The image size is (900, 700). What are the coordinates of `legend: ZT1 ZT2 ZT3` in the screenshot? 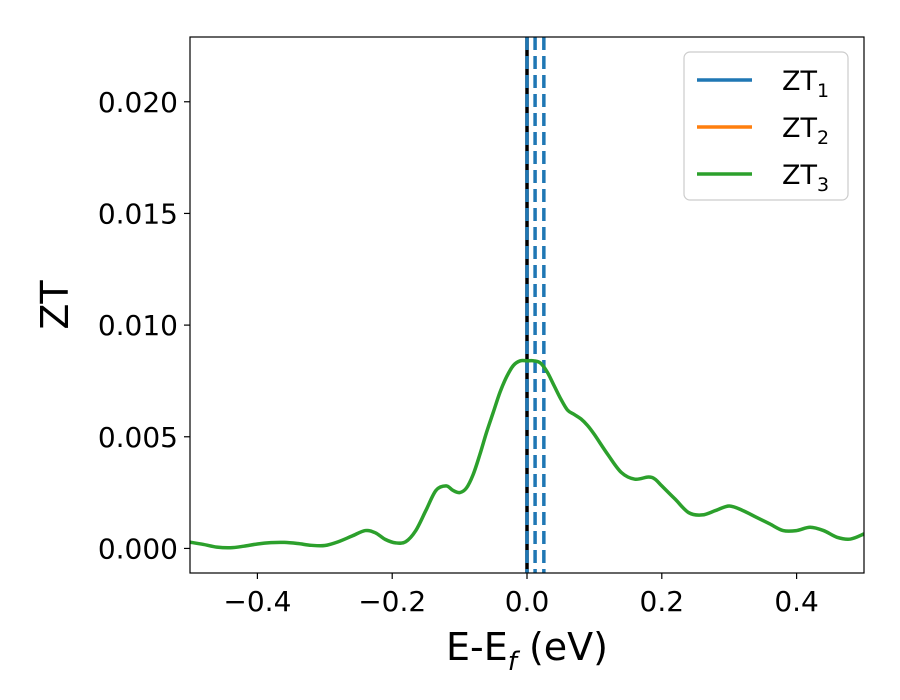 It's located at (766, 126).